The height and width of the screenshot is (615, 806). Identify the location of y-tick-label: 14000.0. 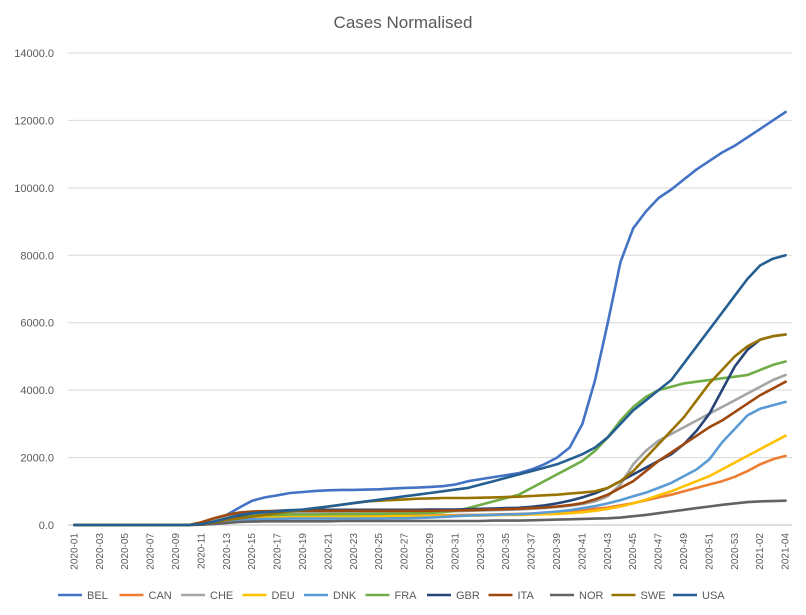
(34, 54).